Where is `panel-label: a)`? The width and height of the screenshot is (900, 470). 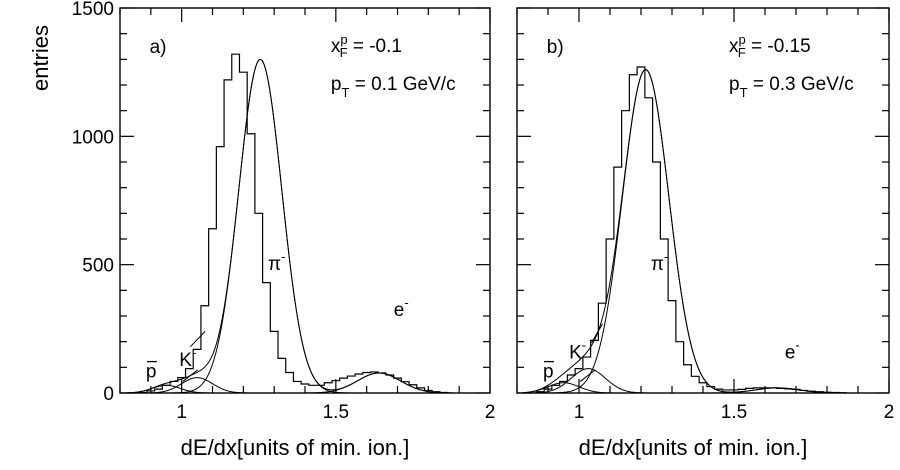 panel-label: a) is located at coordinates (158, 47).